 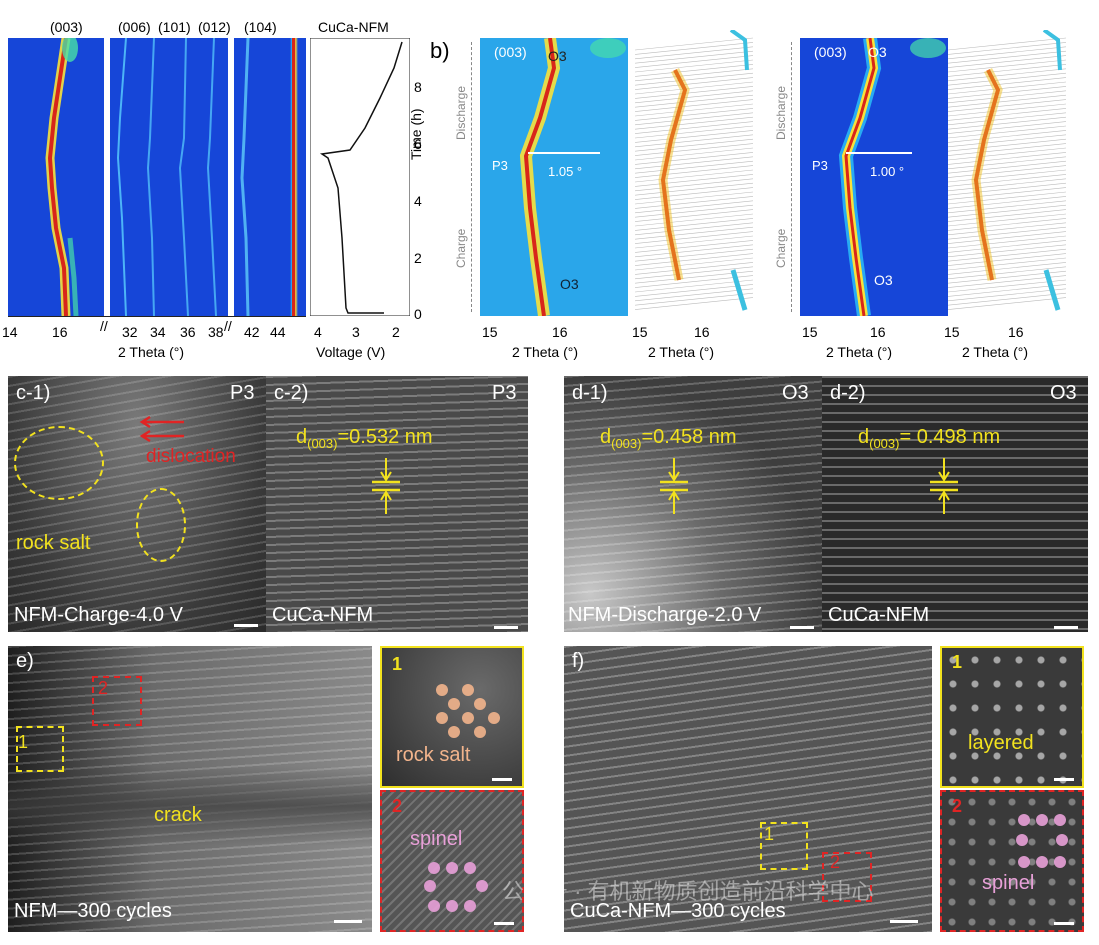 I want to click on d2-spacing-marker, so click(x=944, y=486).